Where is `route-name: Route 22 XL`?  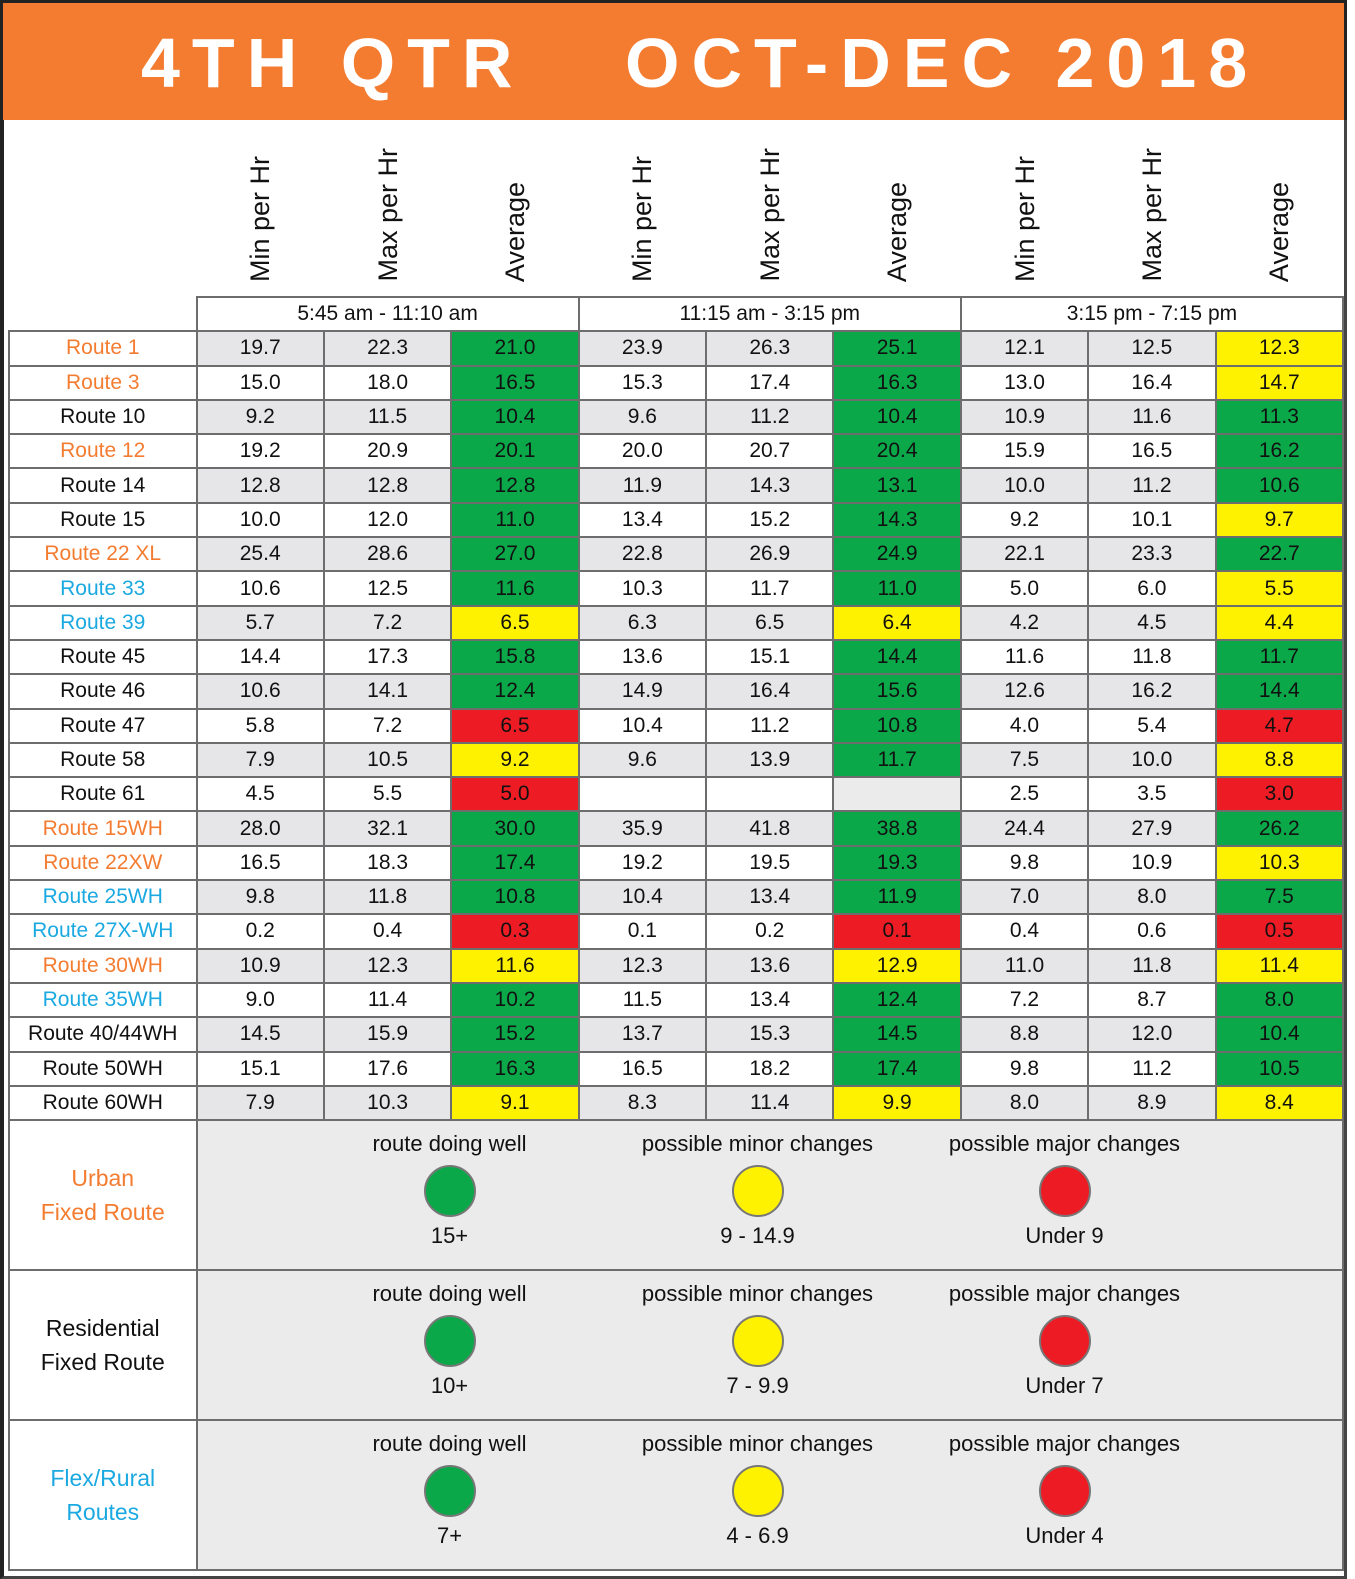 route-name: Route 22 XL is located at coordinates (103, 554).